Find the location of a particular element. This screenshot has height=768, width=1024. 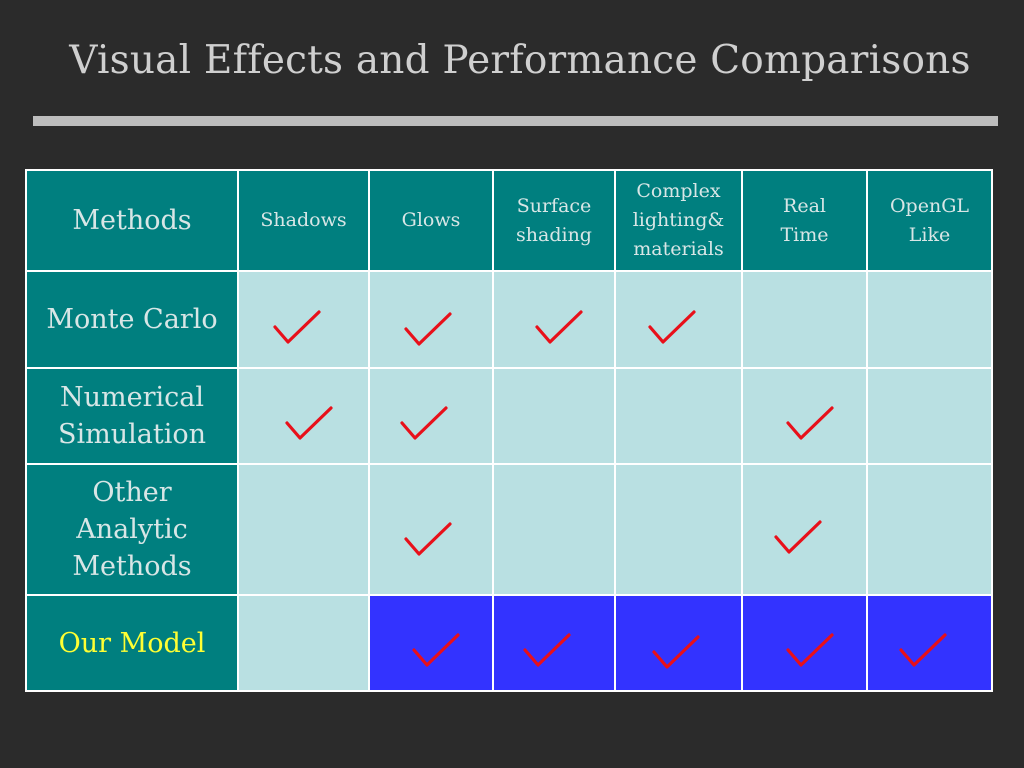

title-divider is located at coordinates (515, 121).